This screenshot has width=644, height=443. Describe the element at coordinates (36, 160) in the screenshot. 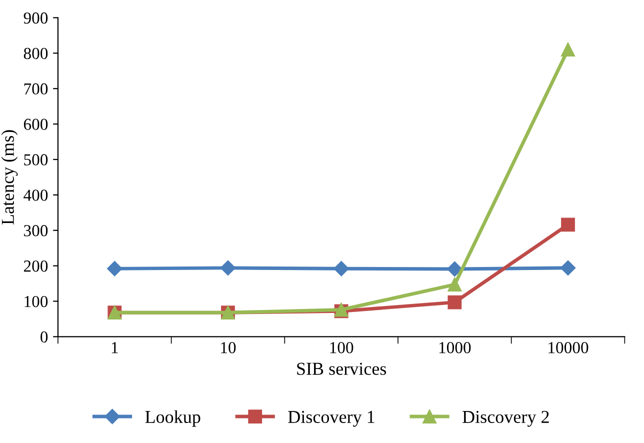

I see `y-tick-label: 500` at that location.